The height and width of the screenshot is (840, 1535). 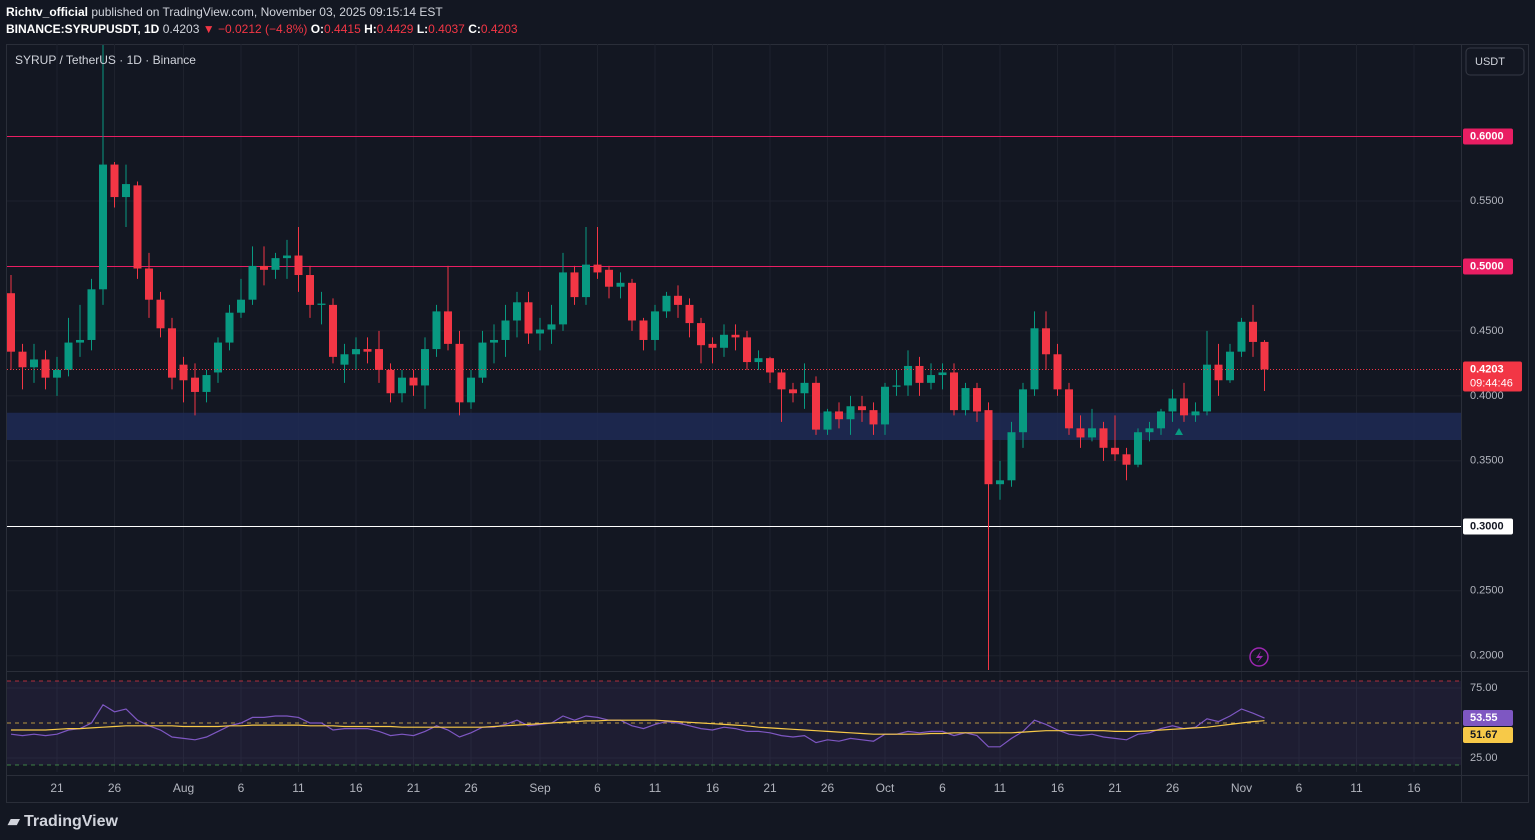 I want to click on y-tick-label: 75.00, so click(x=1484, y=688).